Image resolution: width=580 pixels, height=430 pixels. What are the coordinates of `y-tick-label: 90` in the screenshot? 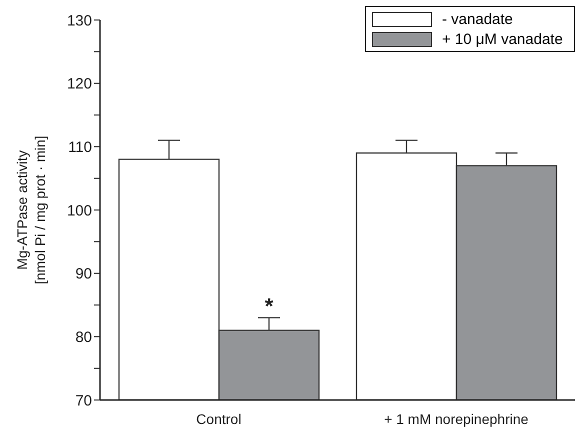 It's located at (83, 274).